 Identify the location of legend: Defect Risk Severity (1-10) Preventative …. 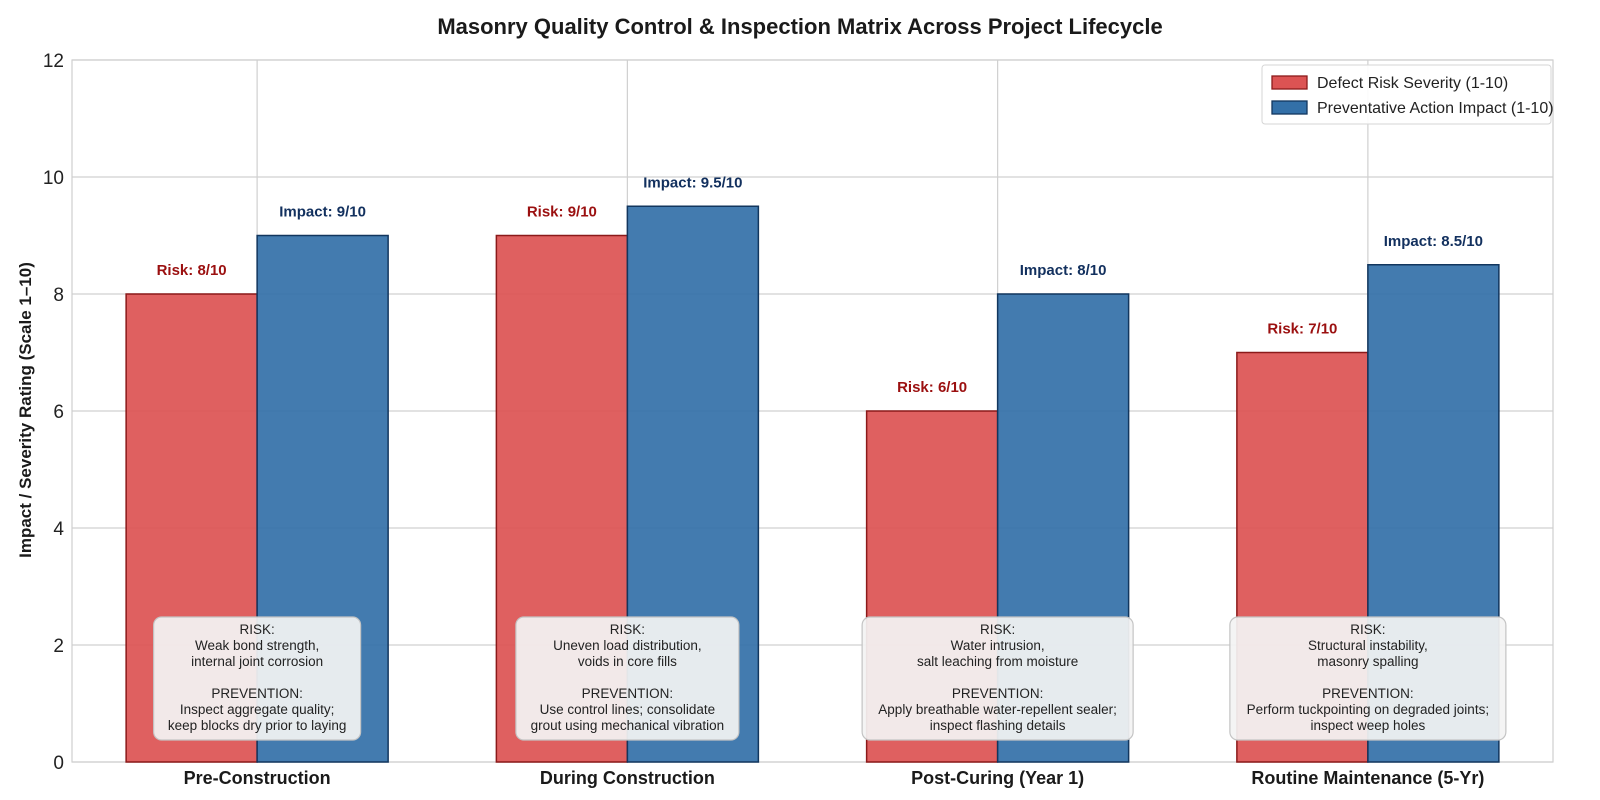
(1407, 94).